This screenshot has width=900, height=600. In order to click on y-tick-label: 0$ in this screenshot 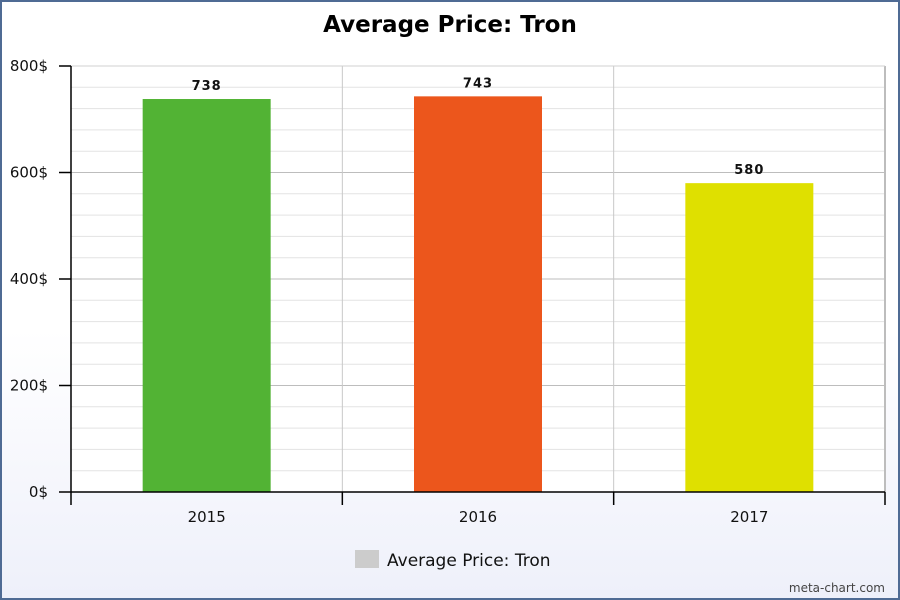, I will do `click(38, 492)`.